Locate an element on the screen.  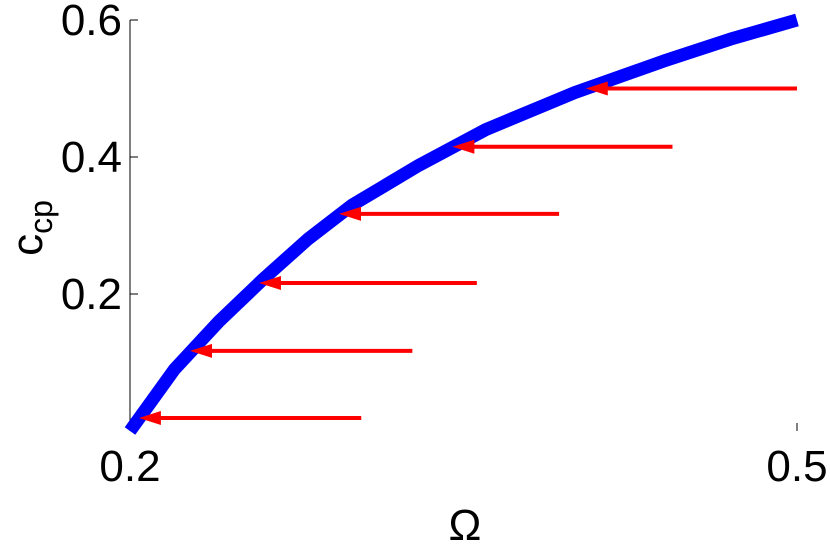
y-tick-label: 0.6 is located at coordinates (91, 22).